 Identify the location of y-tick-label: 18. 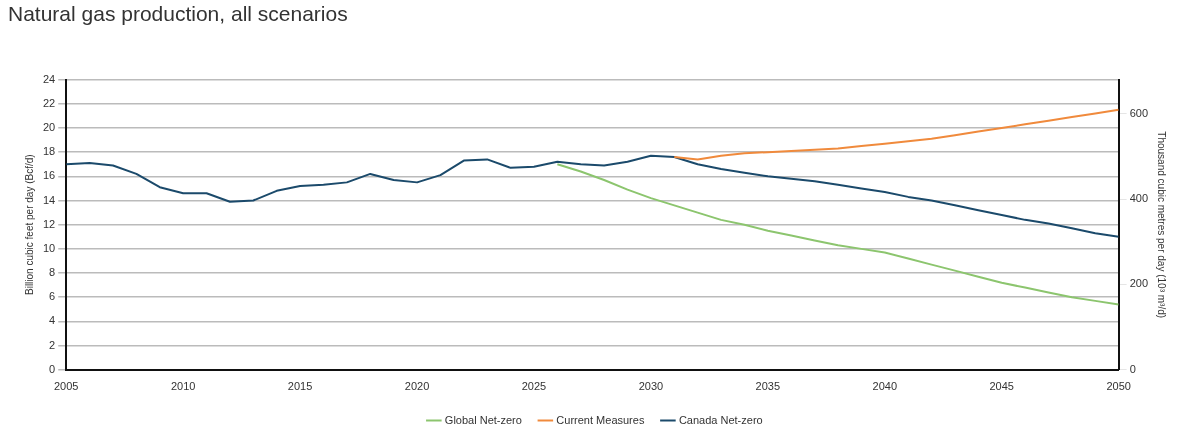
(49, 151).